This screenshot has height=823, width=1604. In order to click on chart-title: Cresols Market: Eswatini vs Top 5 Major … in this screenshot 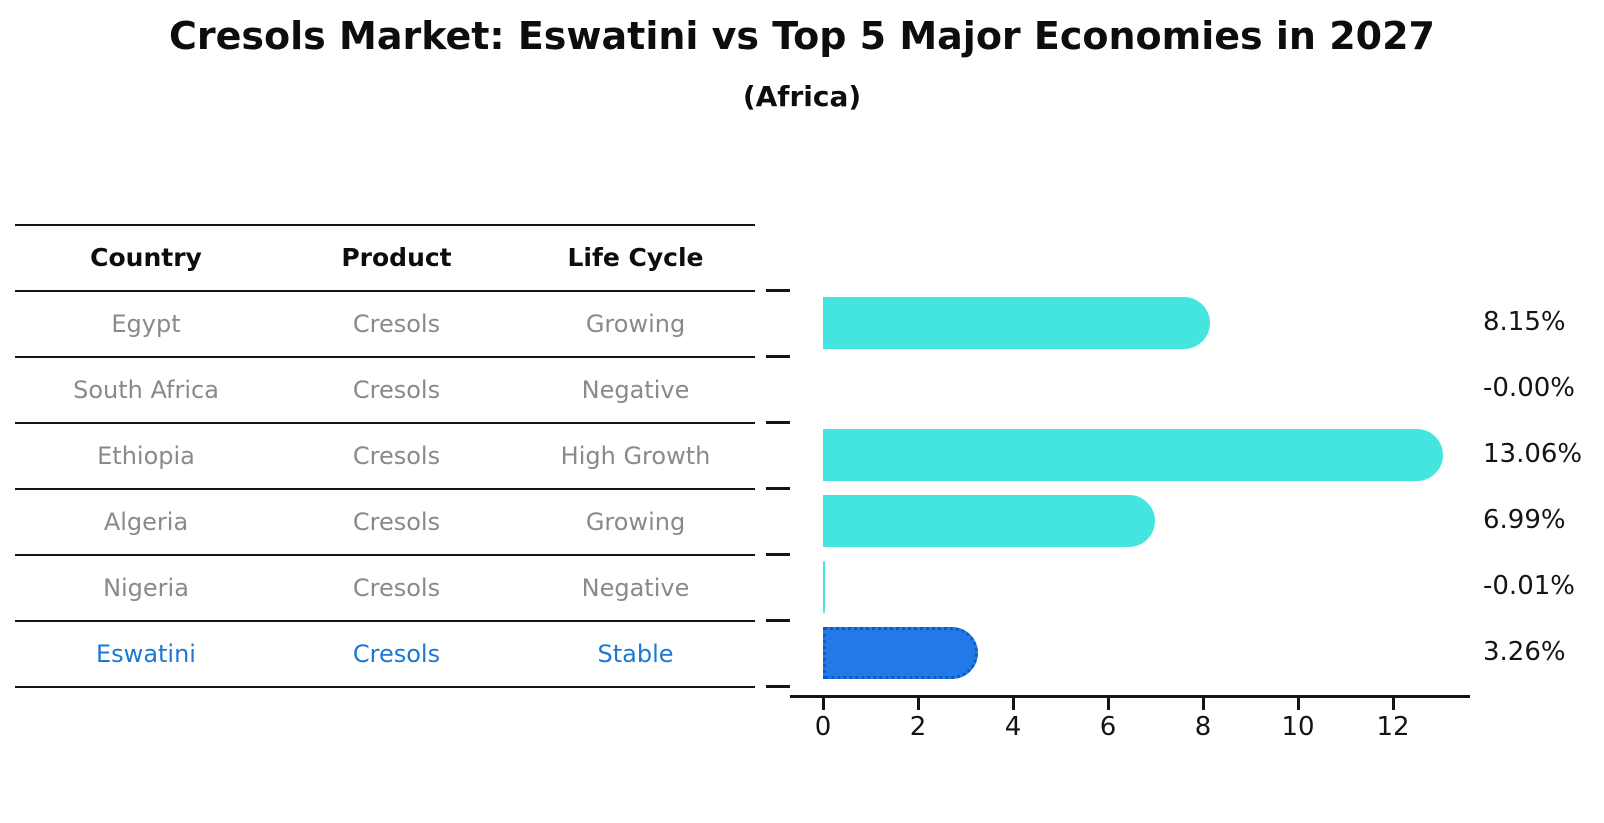, I will do `click(802, 36)`.